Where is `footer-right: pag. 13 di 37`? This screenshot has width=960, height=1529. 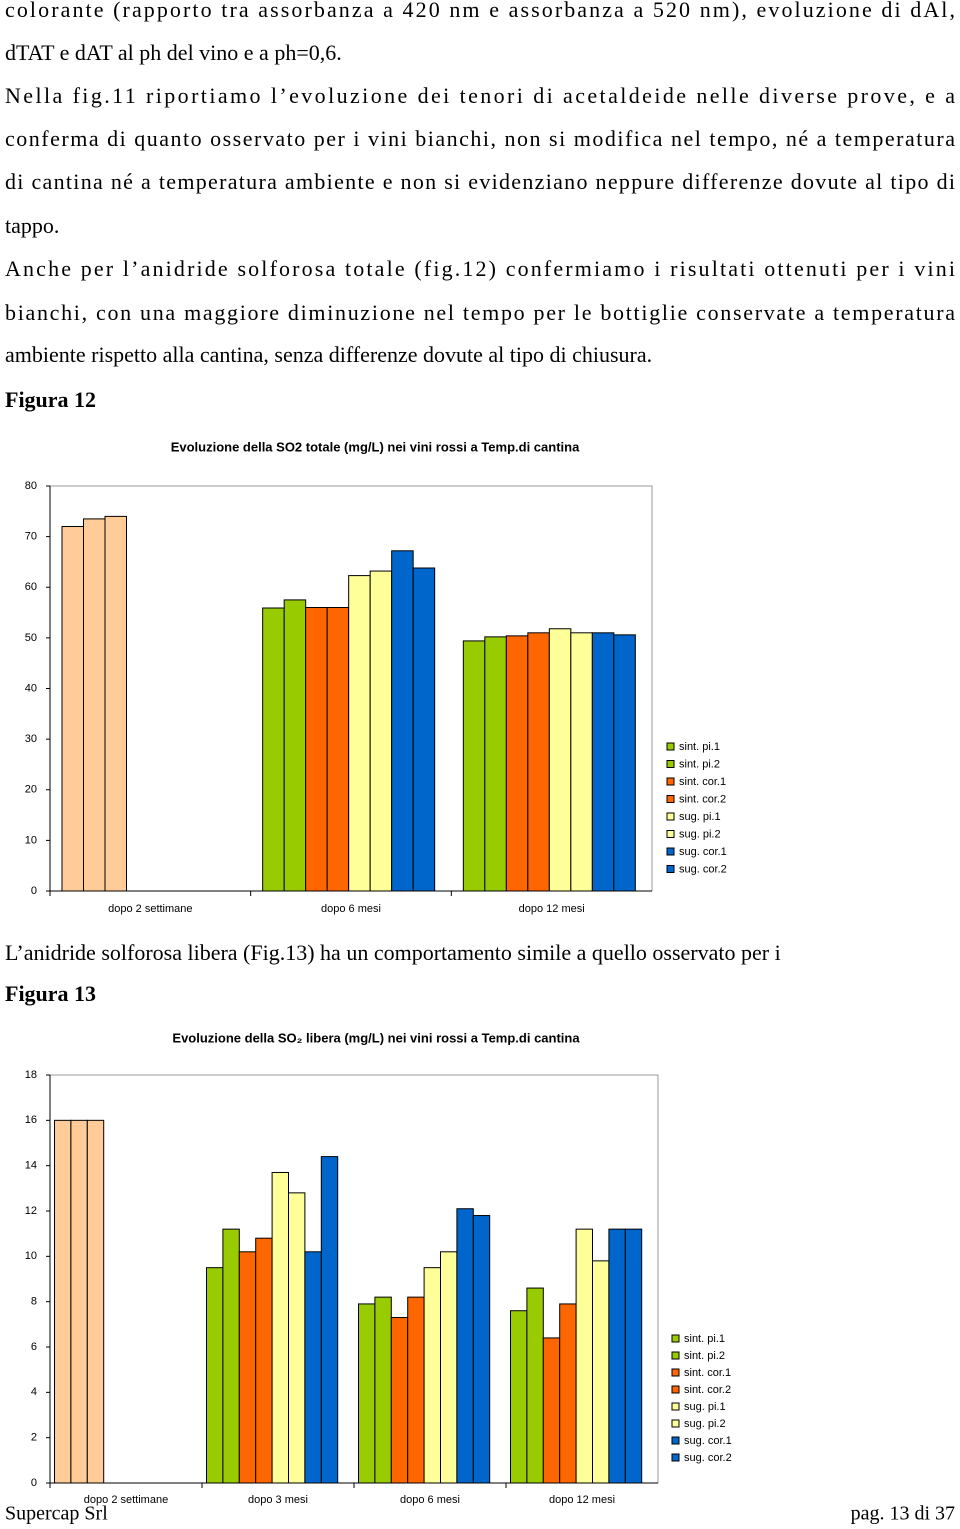 footer-right: pag. 13 di 37 is located at coordinates (903, 1514).